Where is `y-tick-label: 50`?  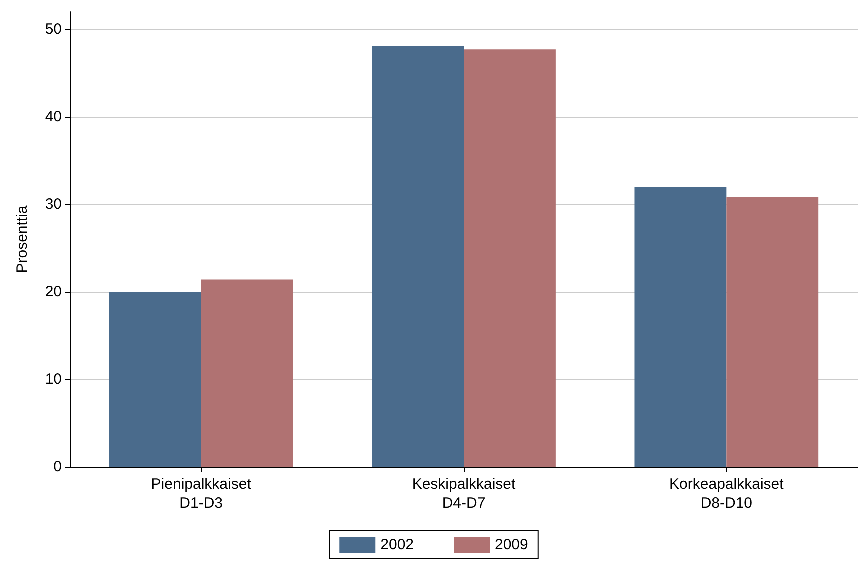
y-tick-label: 50 is located at coordinates (53, 29).